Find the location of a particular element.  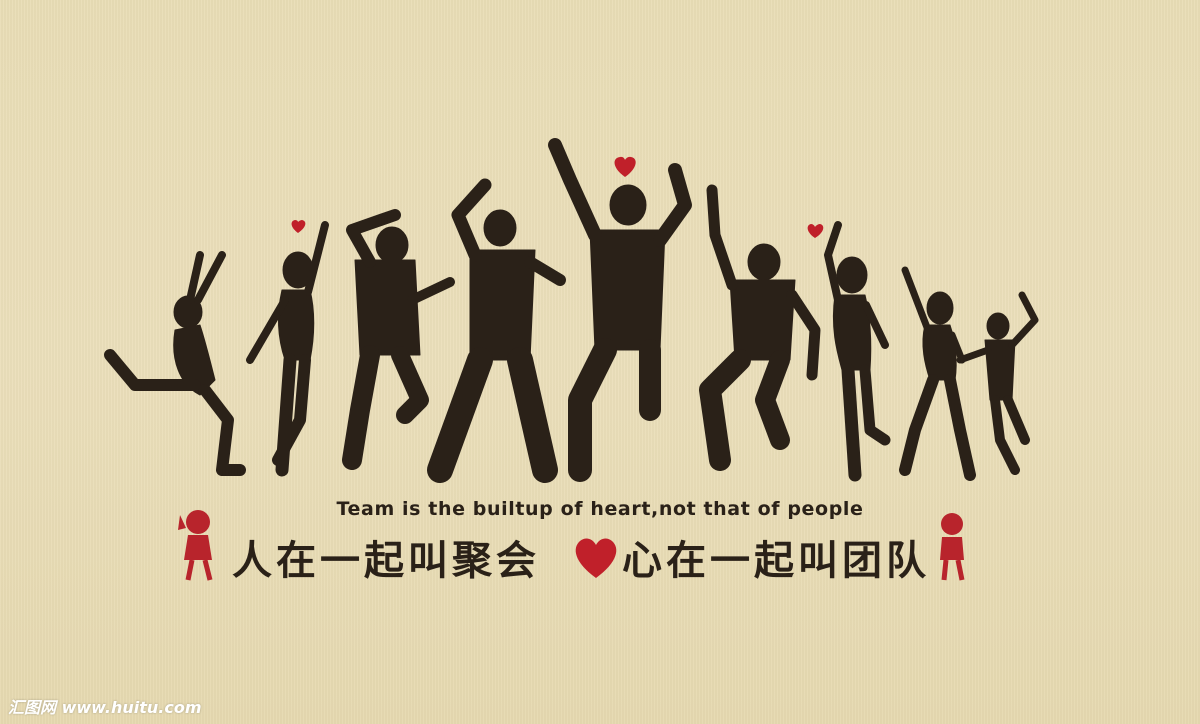

girl-figure-icon-left is located at coordinates (195, 545).